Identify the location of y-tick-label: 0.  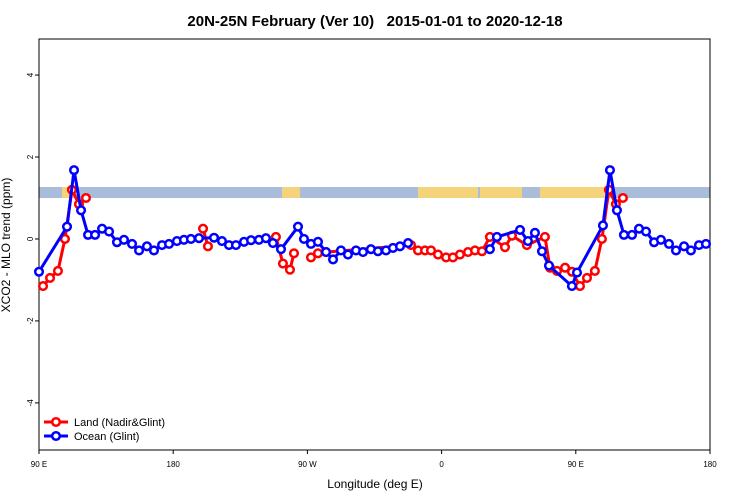
(30, 238).